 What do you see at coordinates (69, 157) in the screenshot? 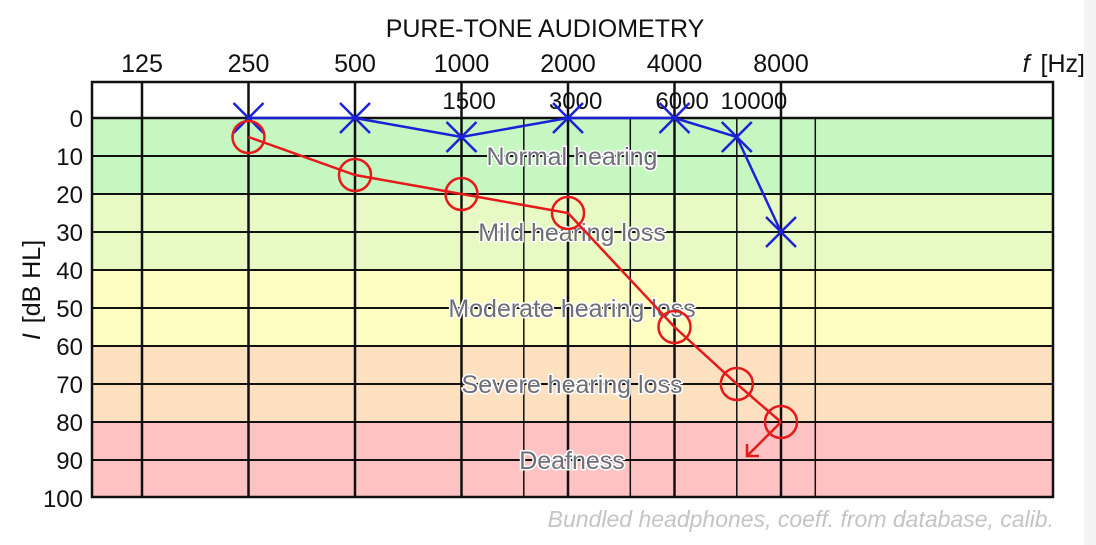
I see `y-tick-label: 10` at bounding box center [69, 157].